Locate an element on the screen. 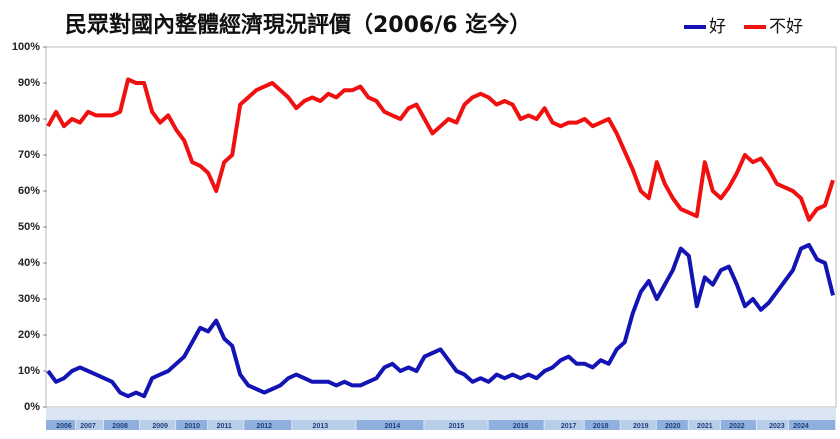 Image resolution: width=840 pixels, height=439 pixels. x-tick-label: 2008 is located at coordinates (120, 426).